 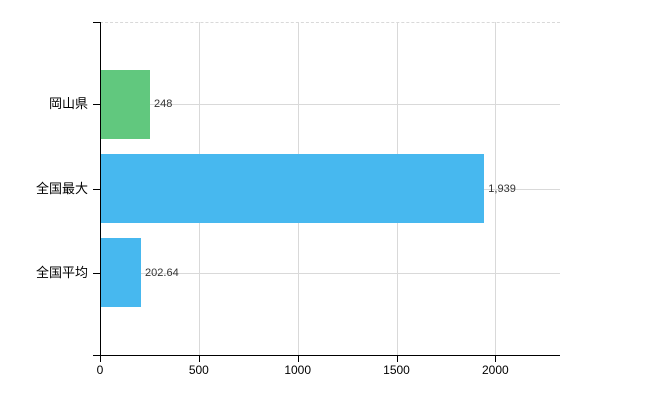 What do you see at coordinates (163, 104) in the screenshot?
I see `value-label: 248` at bounding box center [163, 104].